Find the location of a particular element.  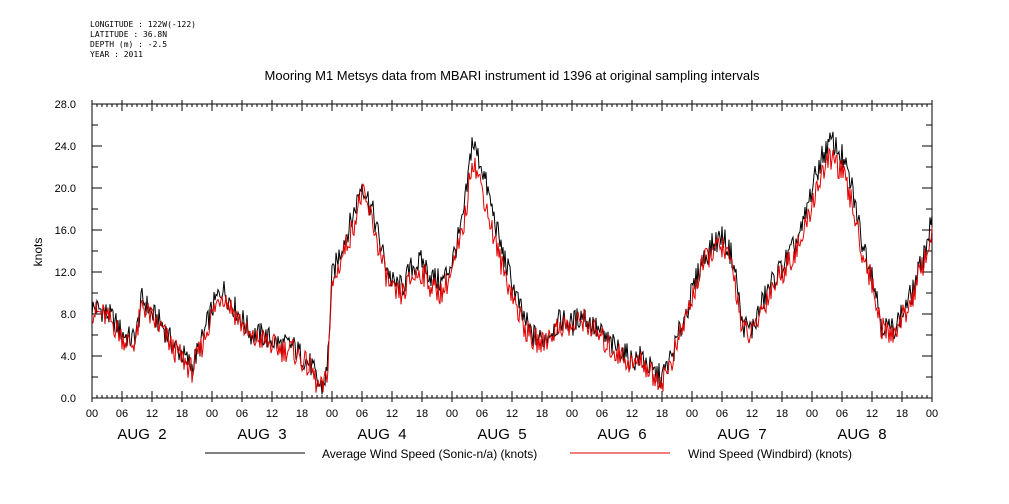

day-label: AUG 7 is located at coordinates (741, 434).